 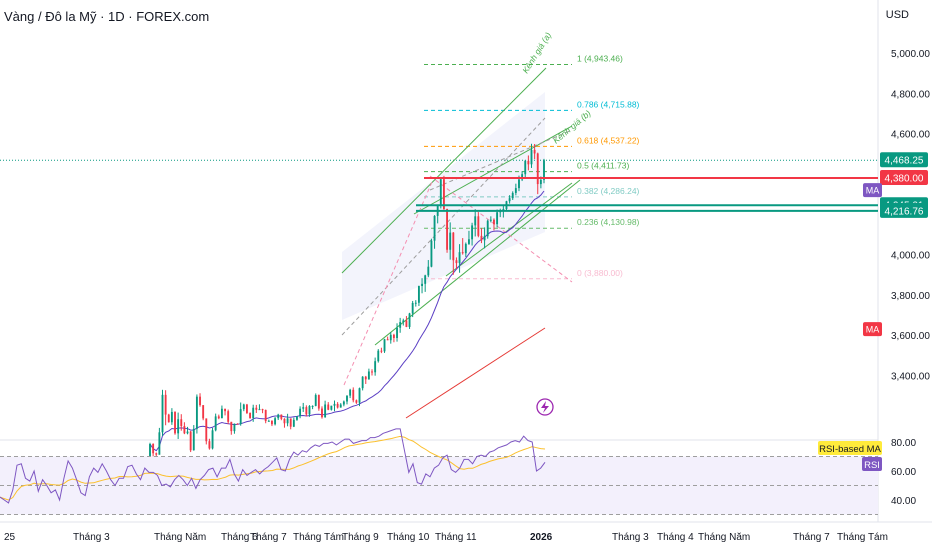 I want to click on channel-a-upper, so click(x=444, y=170).